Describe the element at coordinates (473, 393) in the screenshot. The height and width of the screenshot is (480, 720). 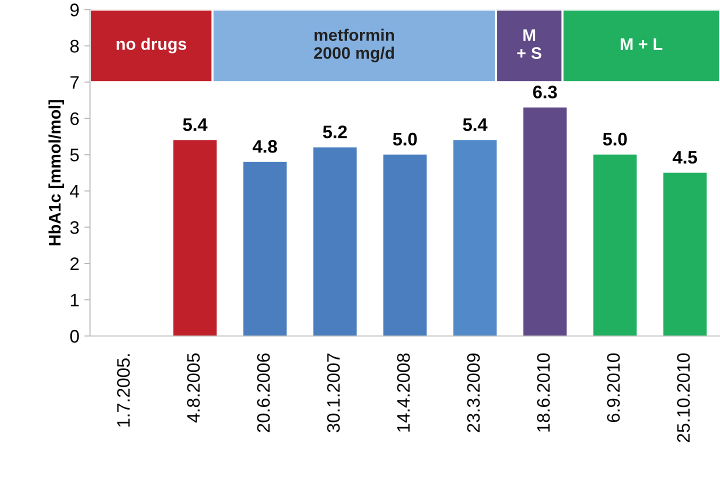
I see `x-tick-label: 23.3.2009` at that location.